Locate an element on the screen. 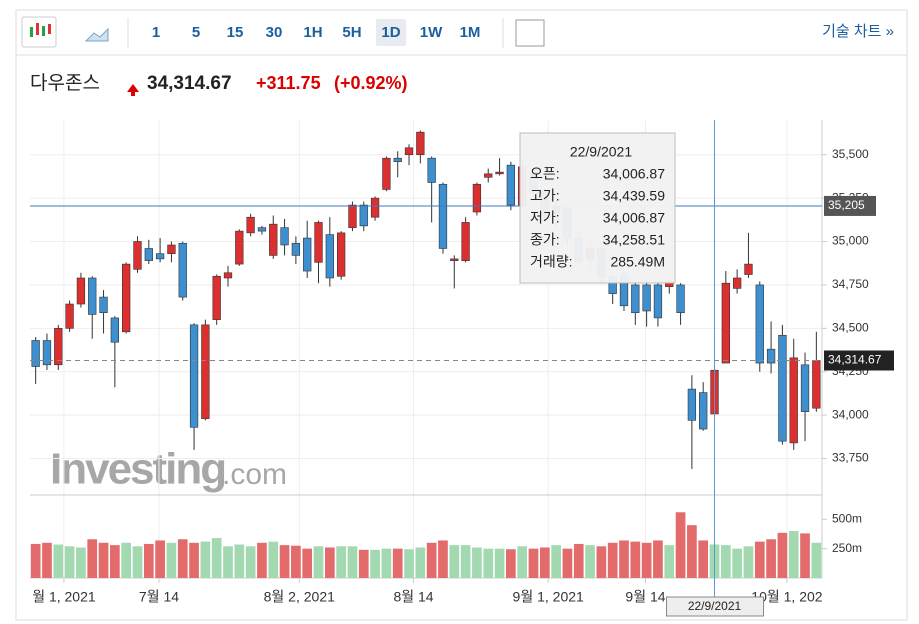 The width and height of the screenshot is (919, 624). interval-button: 1W is located at coordinates (431, 32).